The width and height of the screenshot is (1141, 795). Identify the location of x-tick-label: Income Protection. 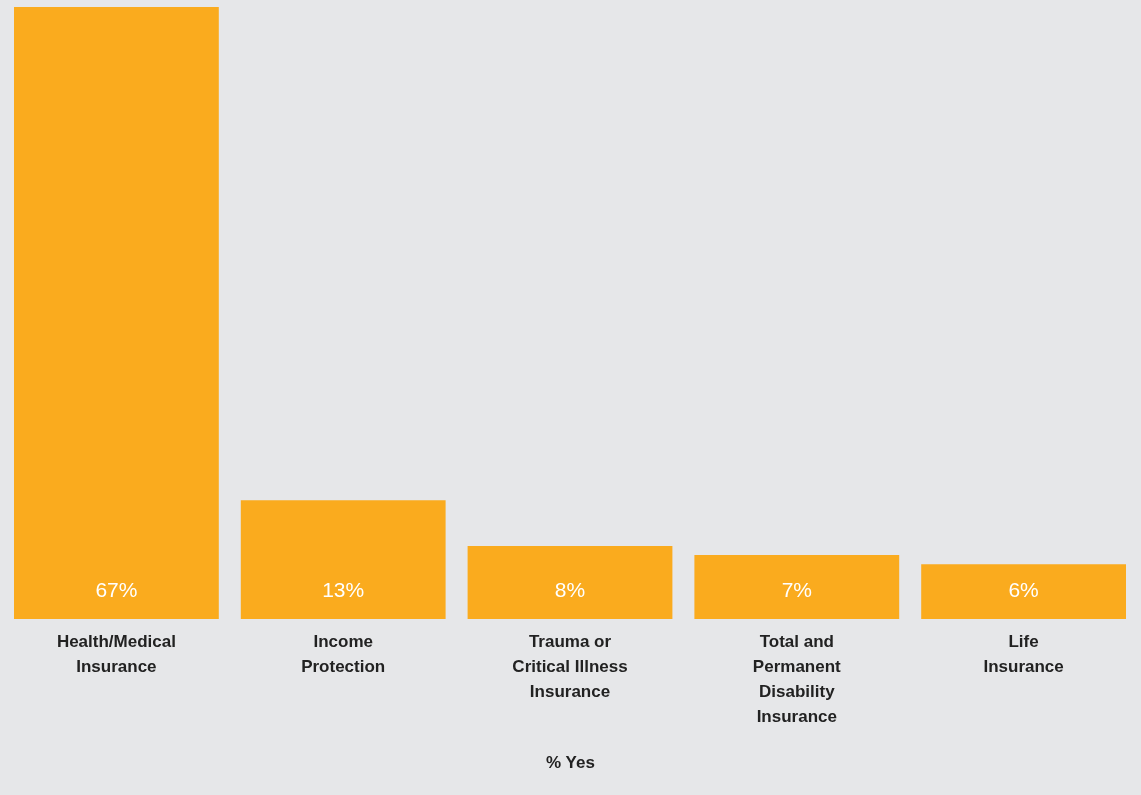
(343, 653).